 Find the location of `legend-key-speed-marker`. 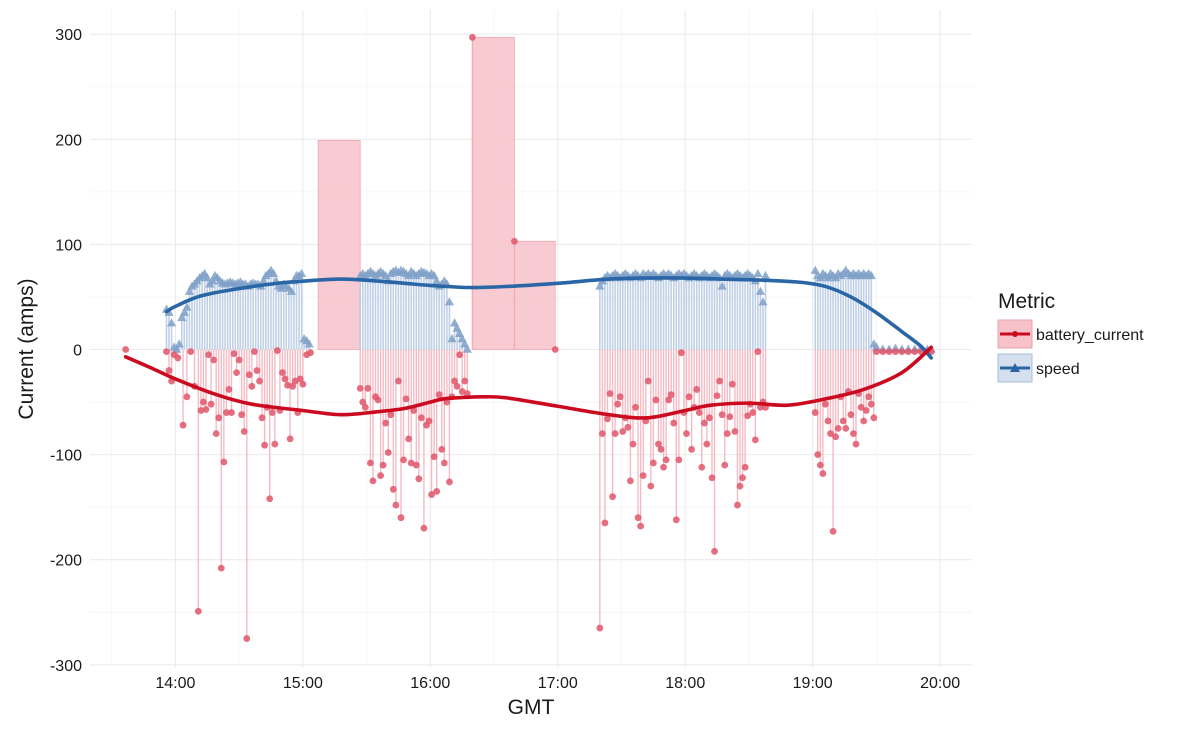

legend-key-speed-marker is located at coordinates (1015, 367).